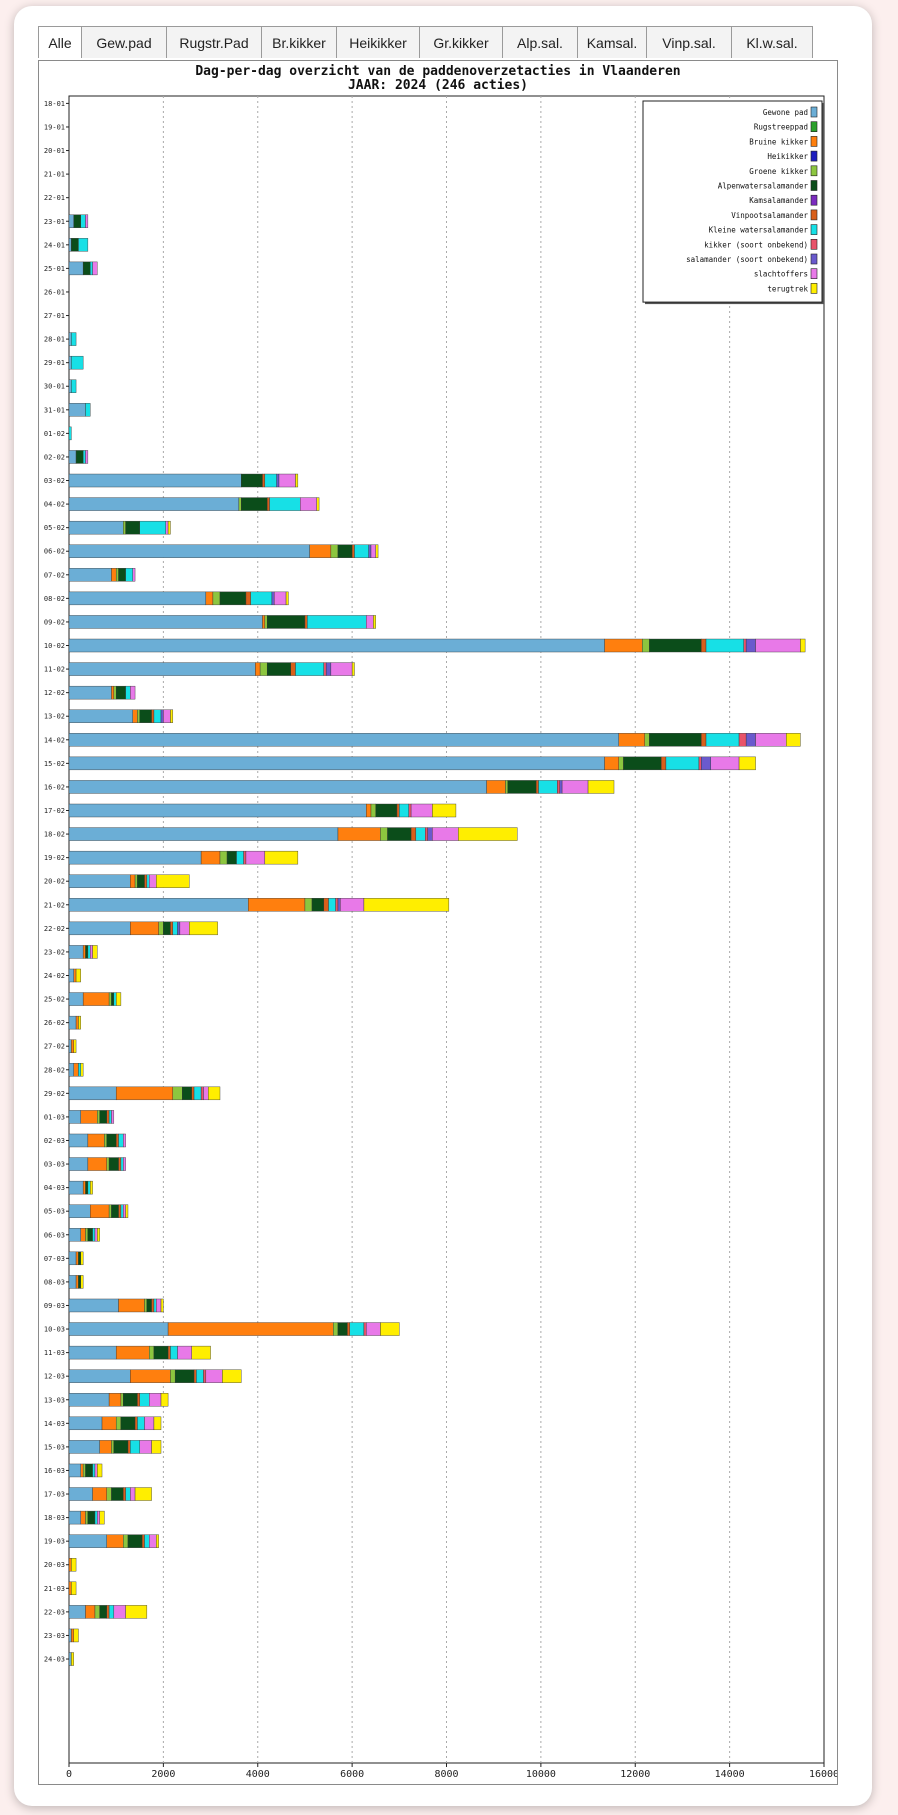 The width and height of the screenshot is (898, 1815). What do you see at coordinates (781, 127) in the screenshot?
I see `legend-label: Rugstreeppad` at bounding box center [781, 127].